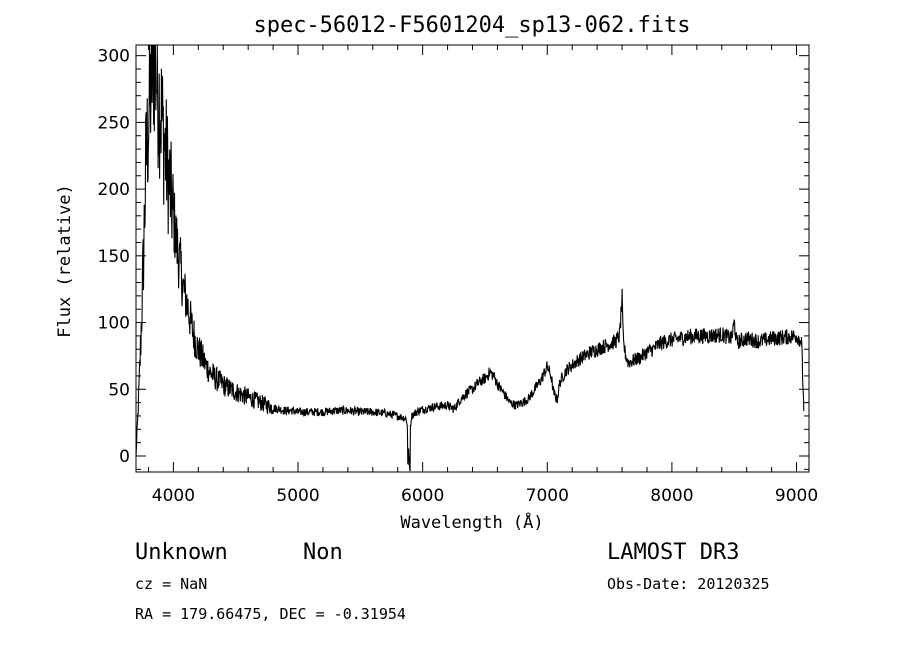 The image size is (900, 649). I want to click on obs-date-text: Obs-Date: 20120325, so click(688, 584).